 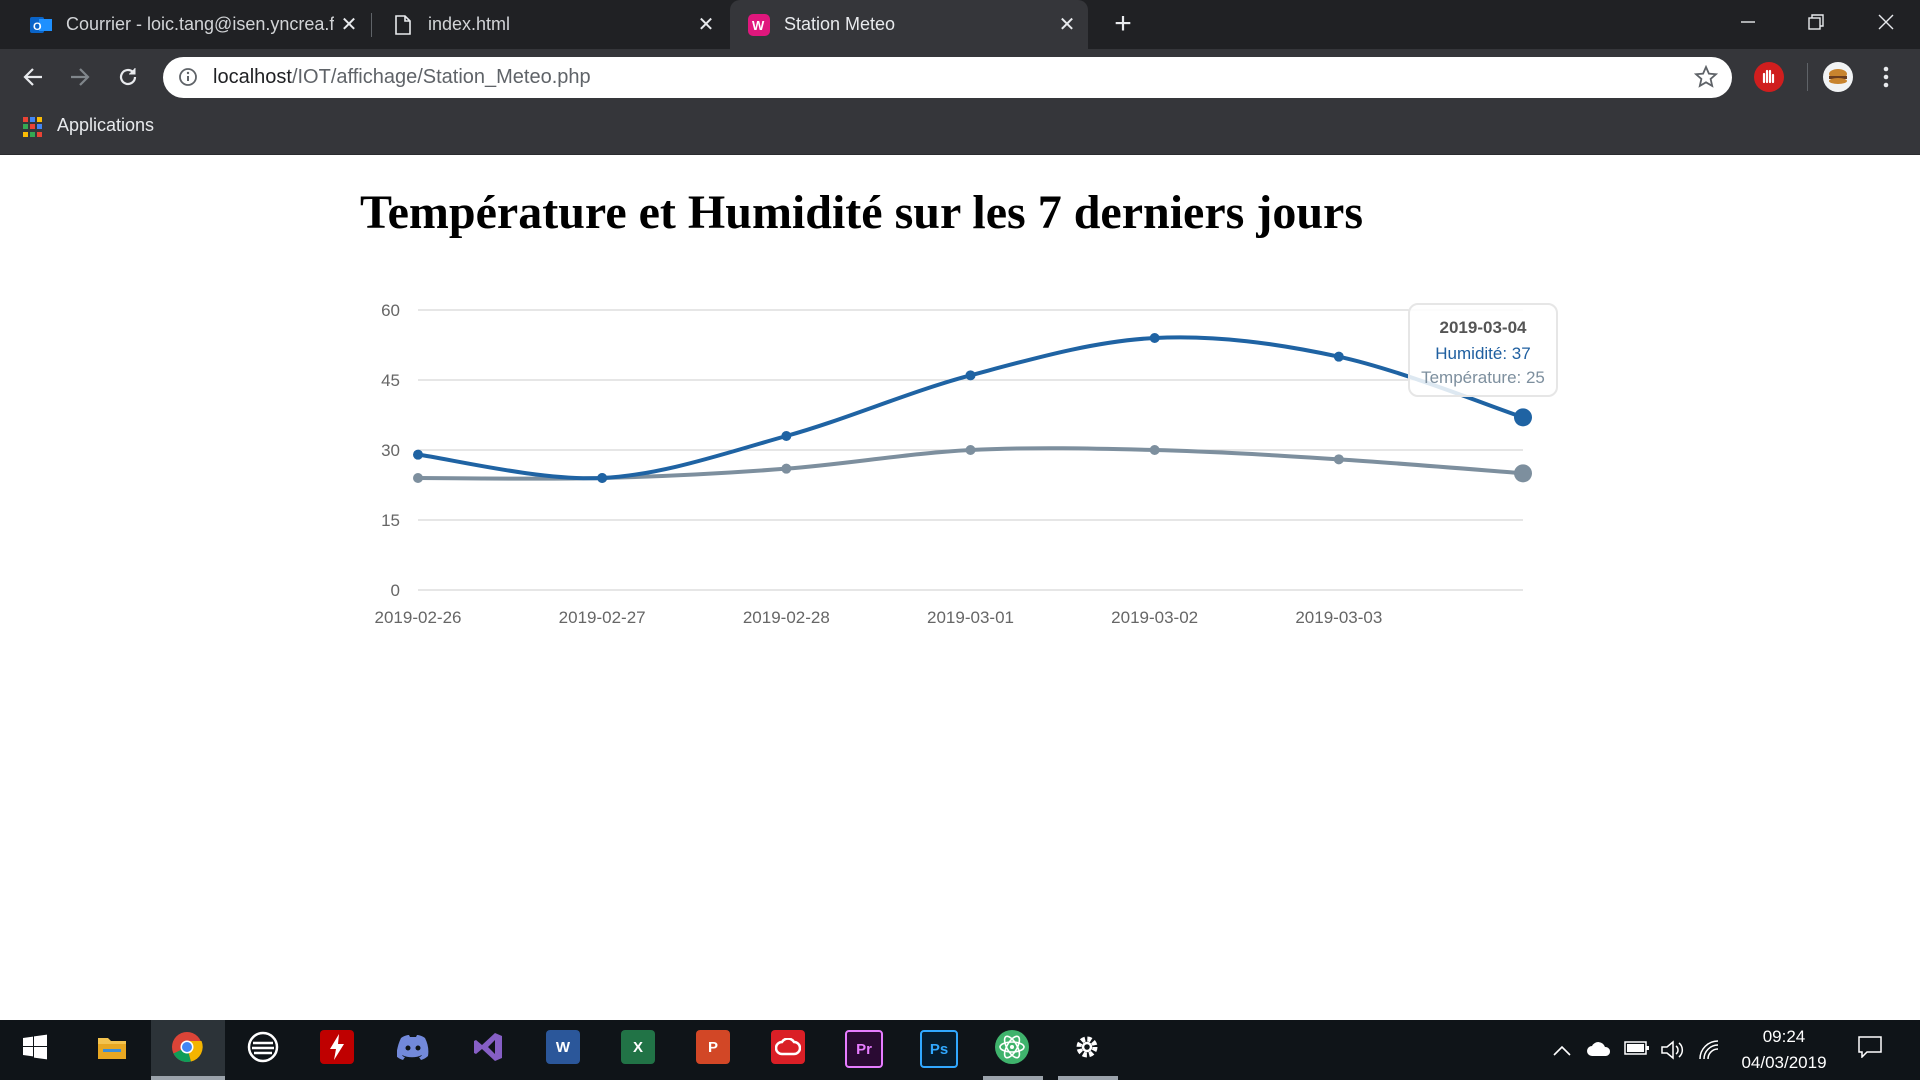 I want to click on chrome-icon, so click(x=187, y=1047).